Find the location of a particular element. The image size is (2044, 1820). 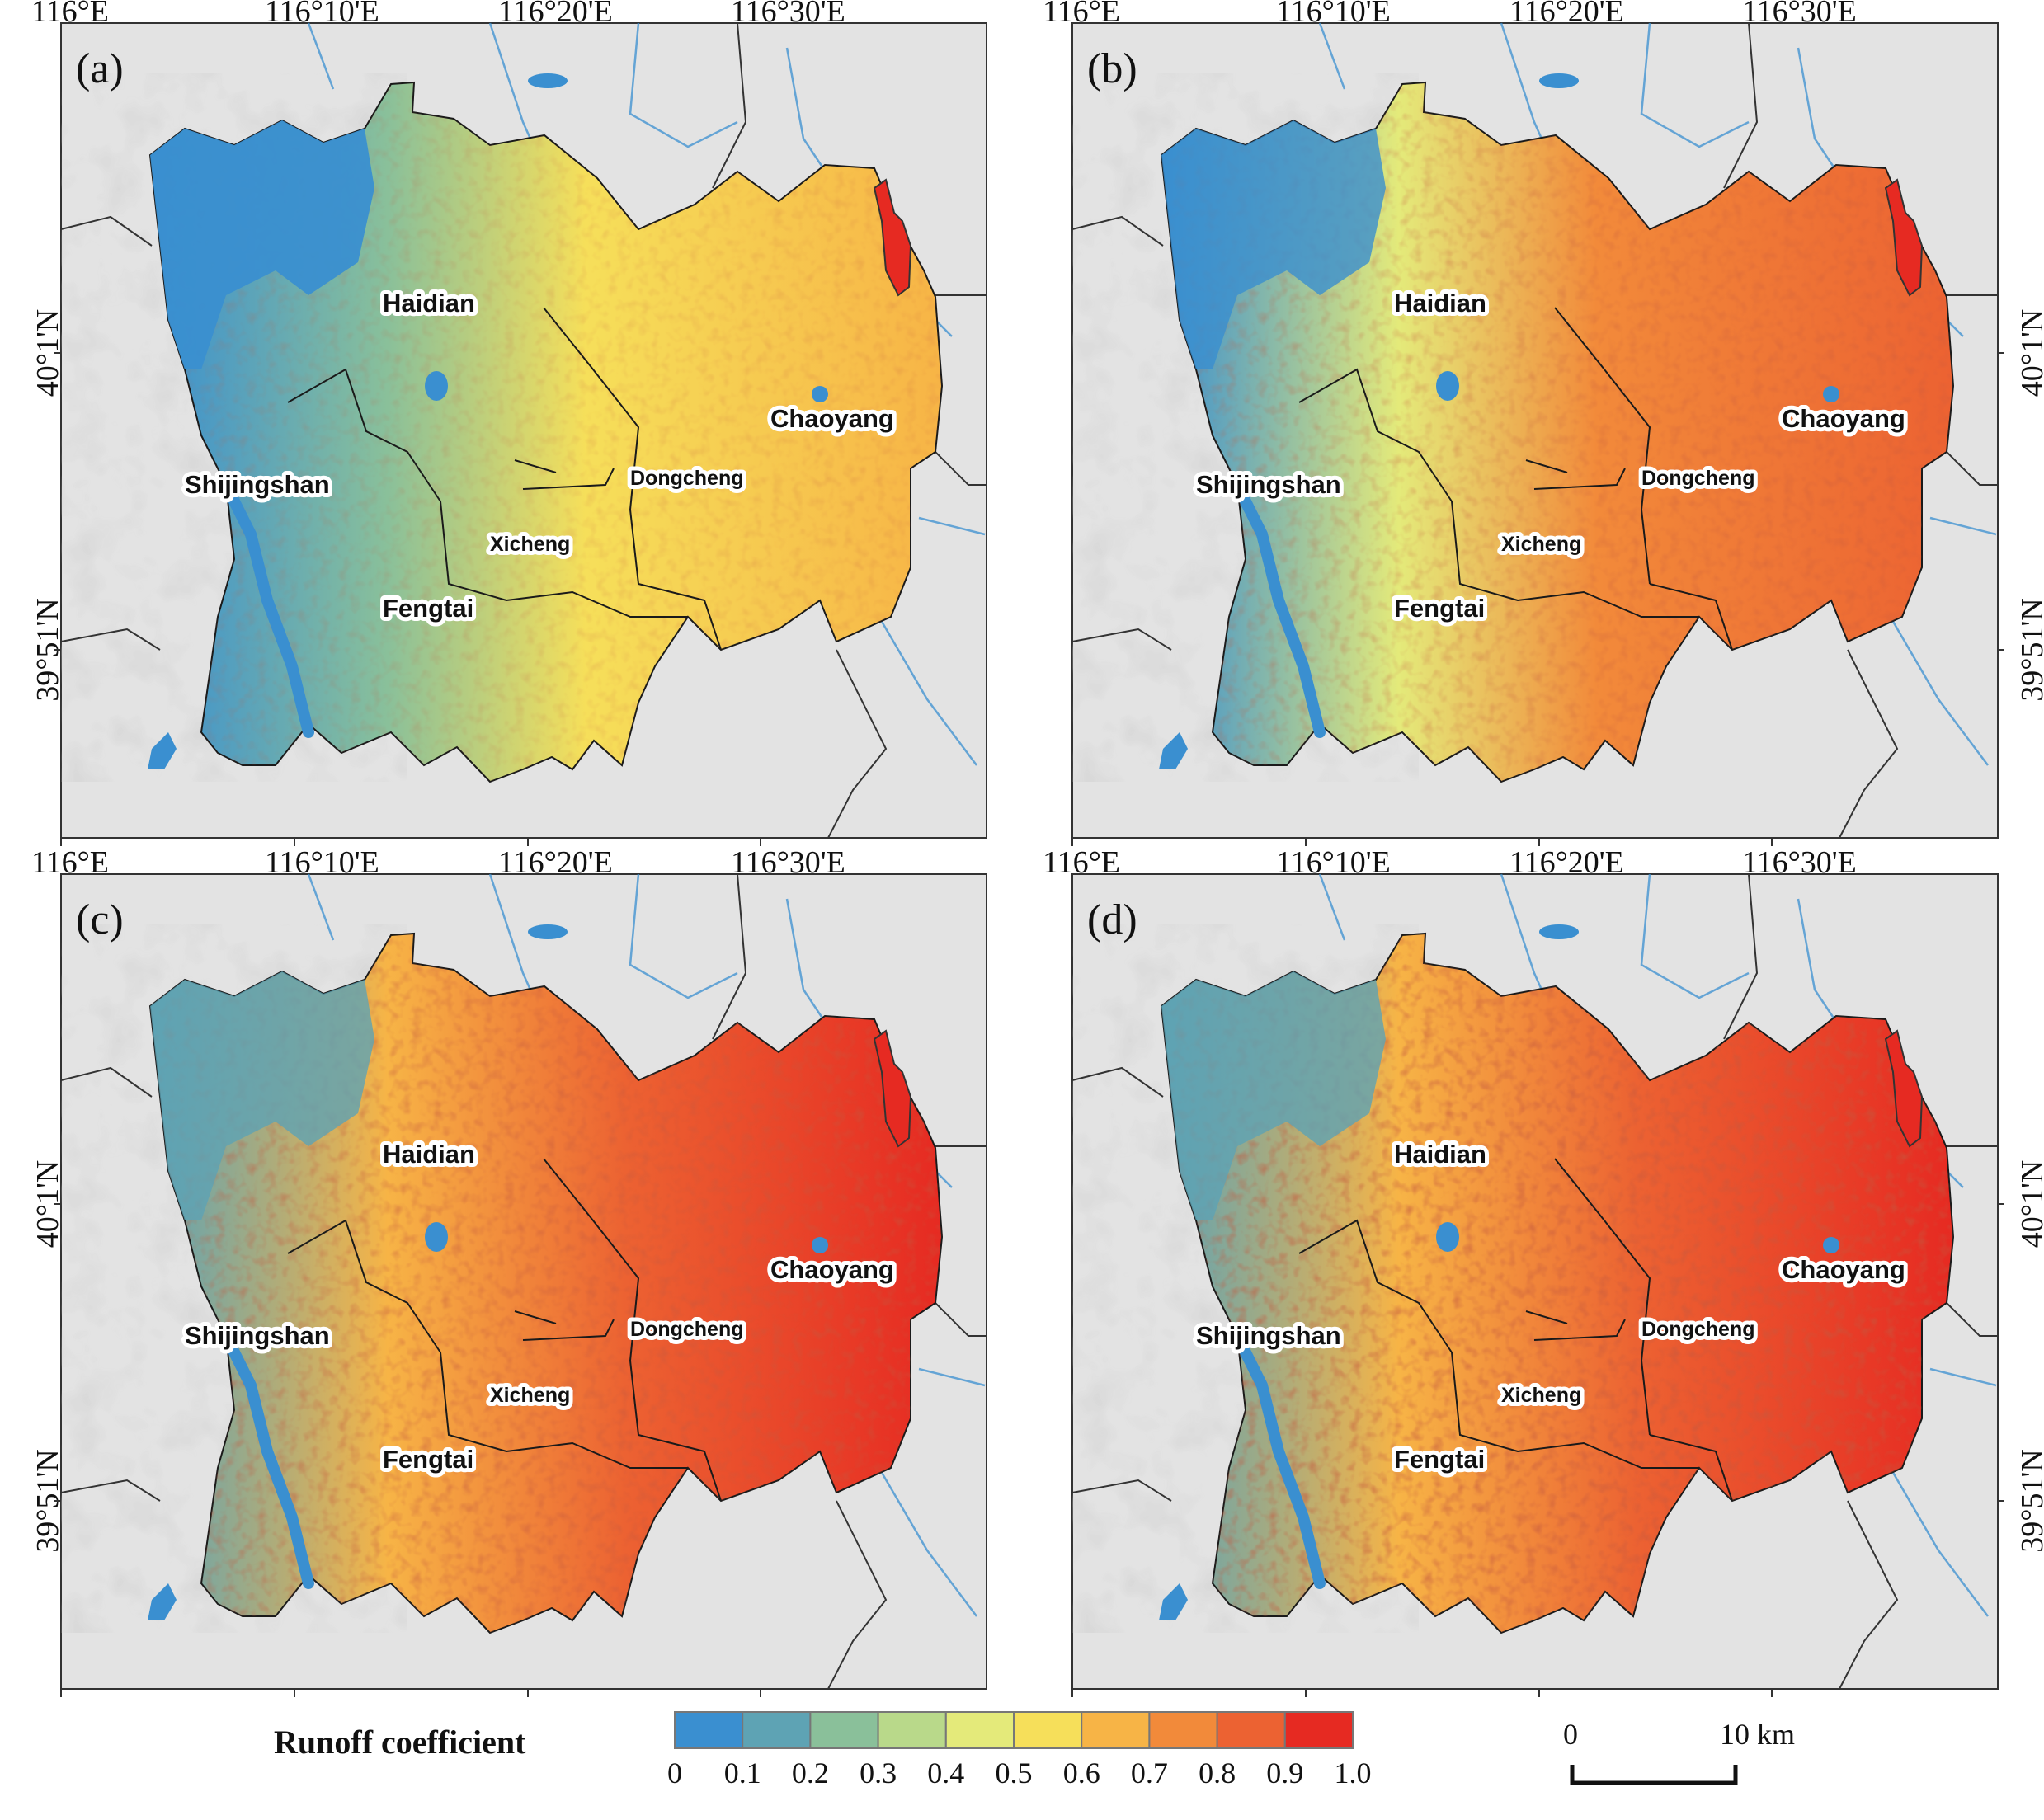

legend-tick-label: 0 is located at coordinates (674, 1773).